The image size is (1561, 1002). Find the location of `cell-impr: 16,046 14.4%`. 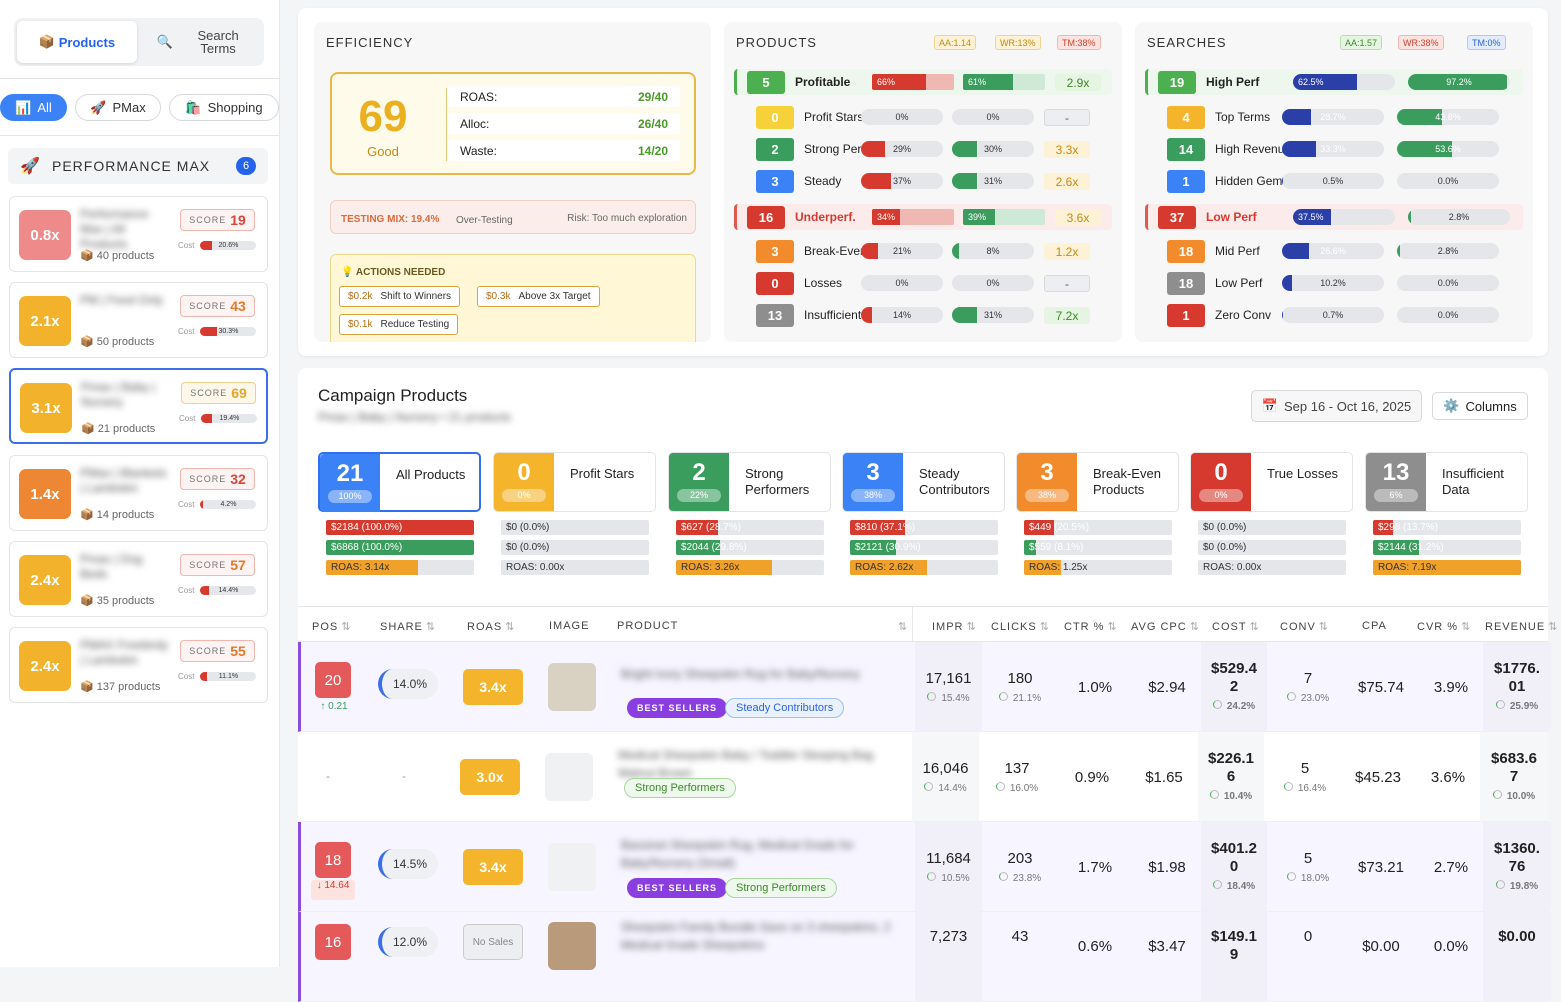

cell-impr: 16,046 14.4% is located at coordinates (945, 779).